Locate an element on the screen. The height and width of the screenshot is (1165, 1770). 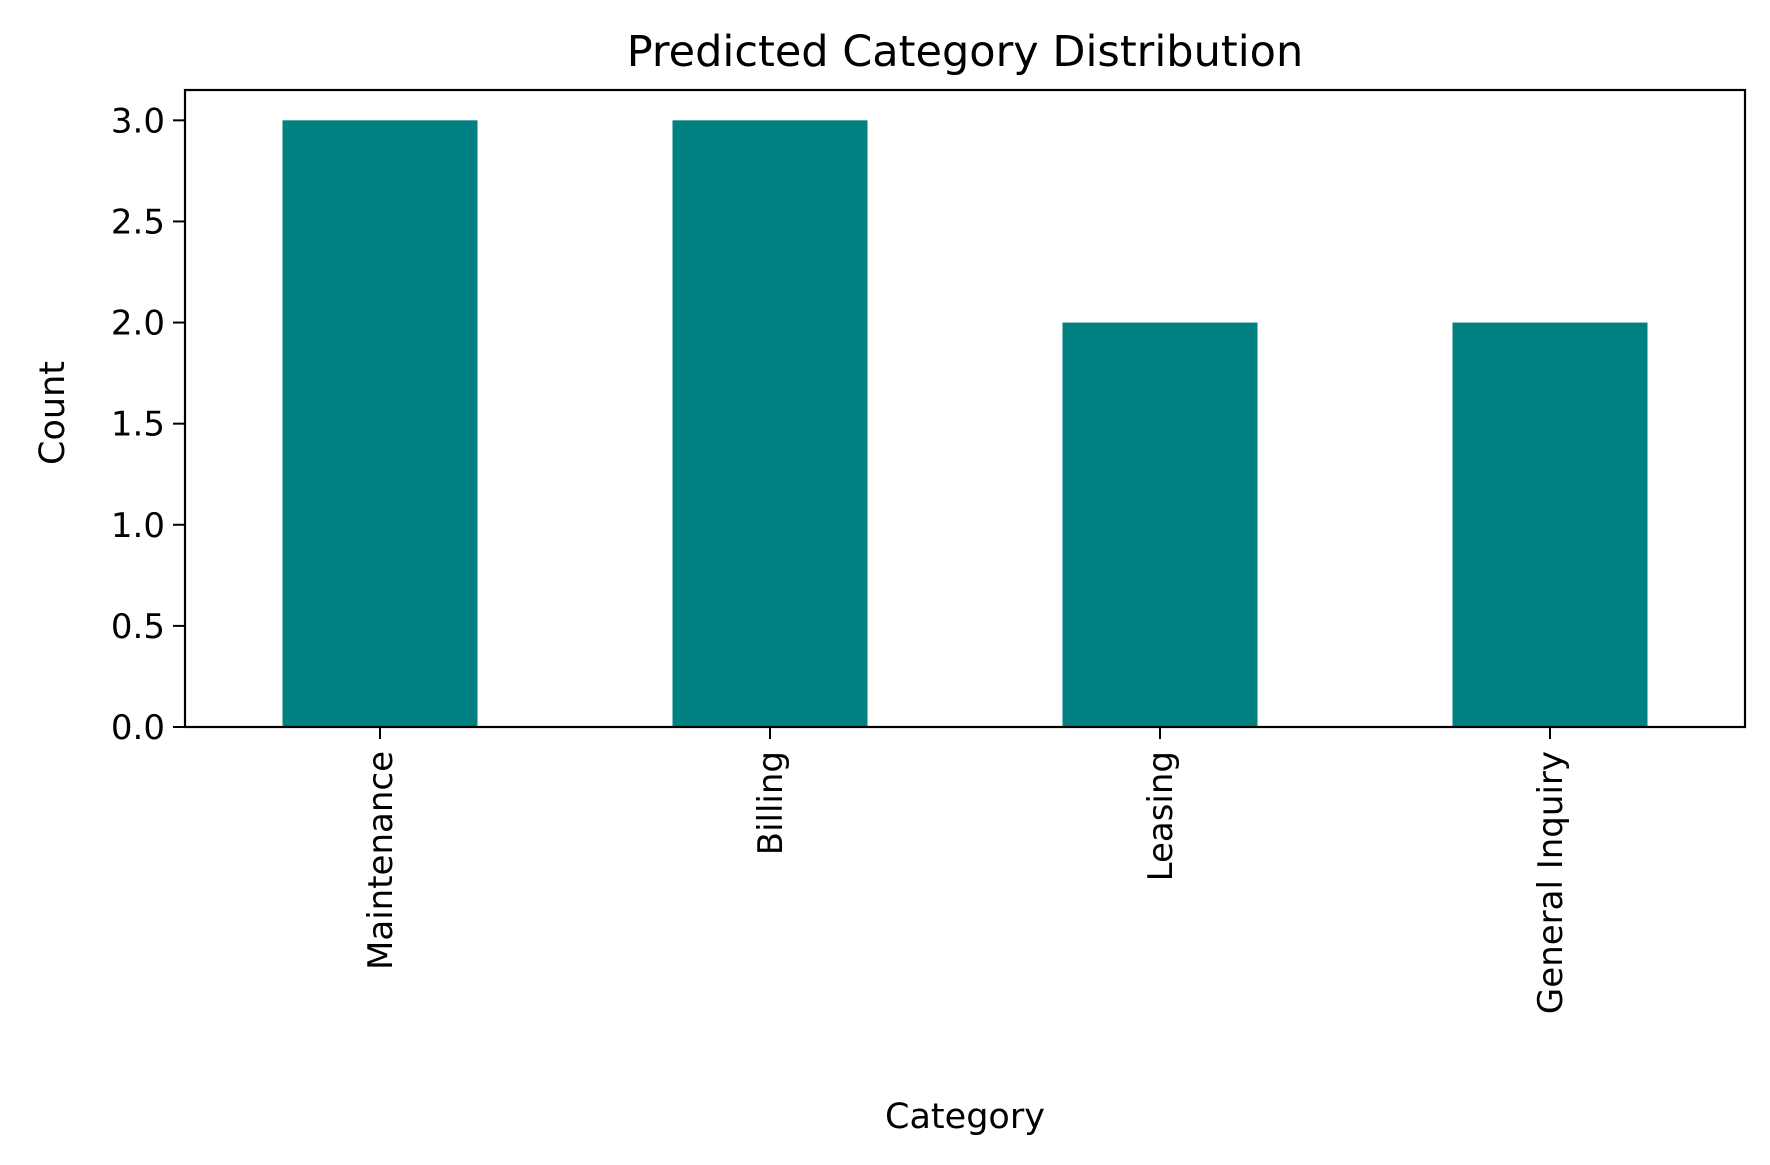
bar-maintenance is located at coordinates (380, 424).